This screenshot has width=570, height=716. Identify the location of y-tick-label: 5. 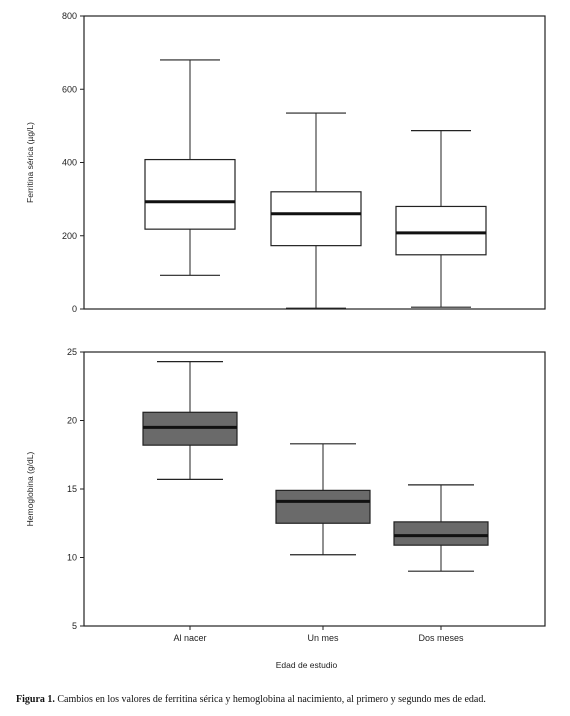
(74, 626).